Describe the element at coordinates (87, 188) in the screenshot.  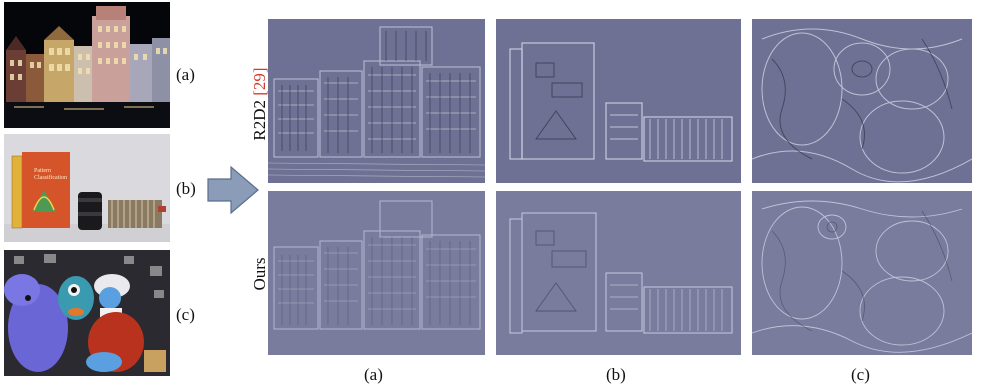
I see `input-image-b: Pattern Classification` at that location.